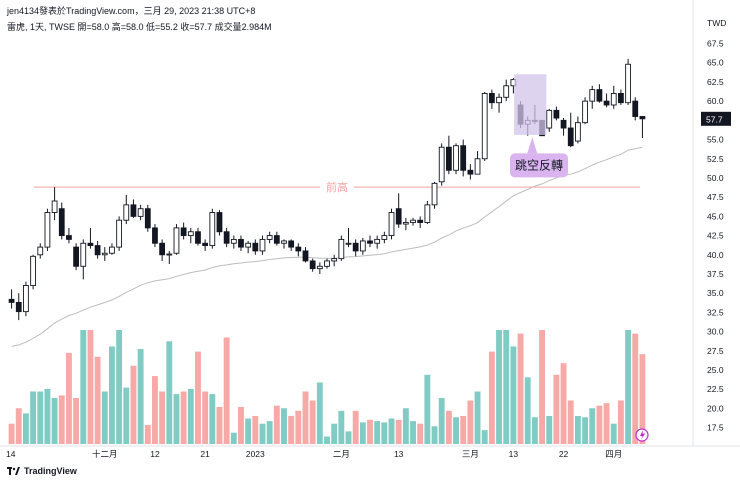 This screenshot has height=482, width=740. I want to click on time-tick-label: 14, so click(11, 454).